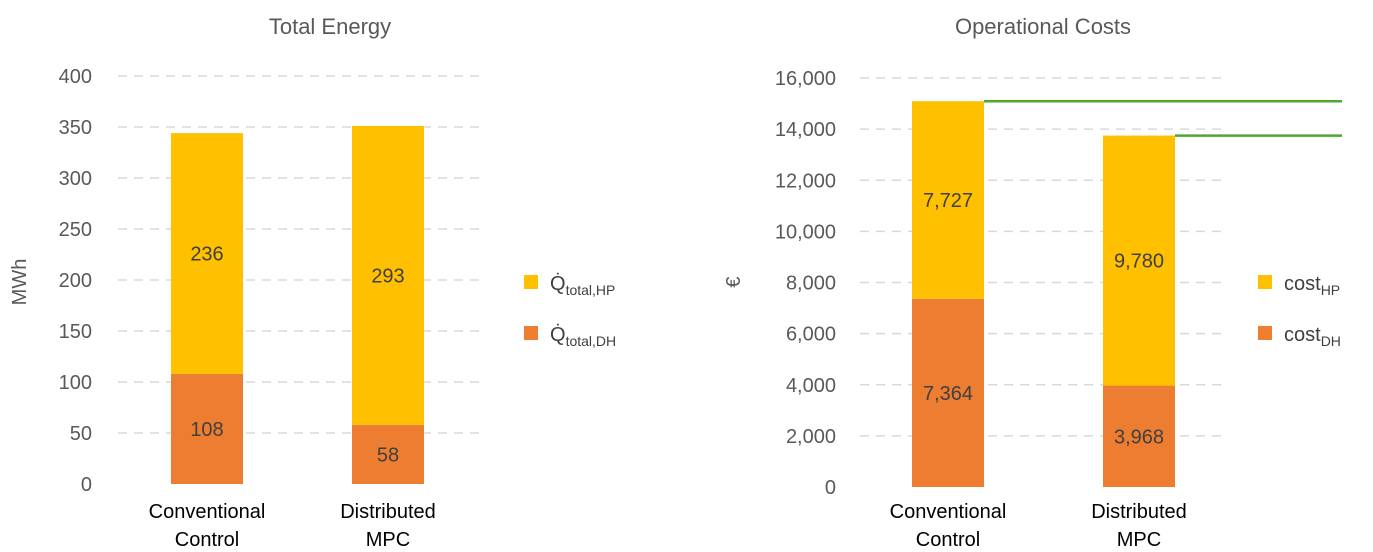 Image resolution: width=1373 pixels, height=552 pixels. I want to click on legend-label: costHP, so click(1312, 285).